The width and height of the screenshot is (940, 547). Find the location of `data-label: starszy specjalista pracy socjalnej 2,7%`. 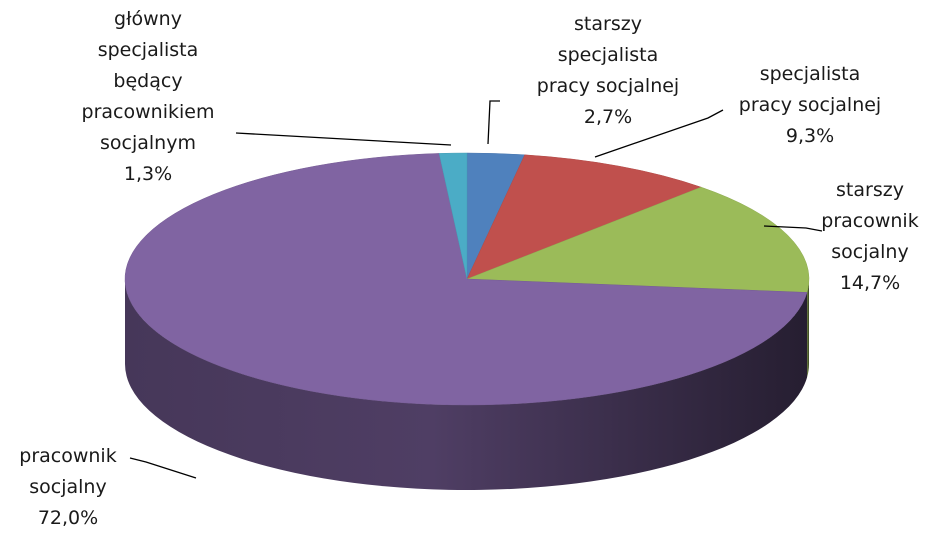

data-label: starszy specjalista pracy socjalnej 2,7% is located at coordinates (608, 70).